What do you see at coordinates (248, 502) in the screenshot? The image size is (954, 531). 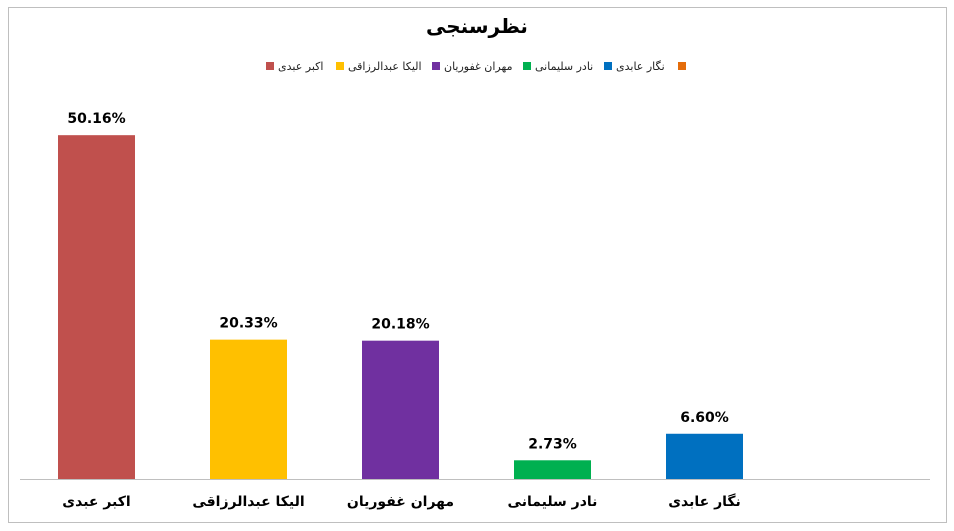 I see `category-label-2: الیکا عبدالرزاقی` at bounding box center [248, 502].